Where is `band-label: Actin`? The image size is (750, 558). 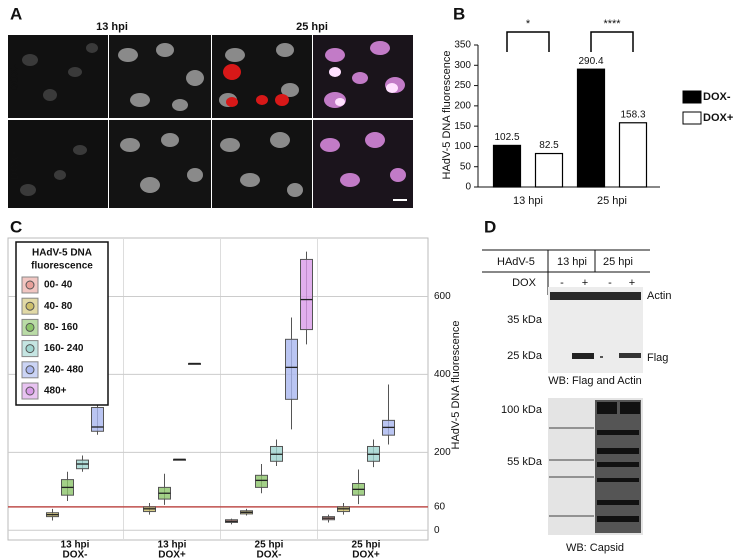
band-label: Actin is located at coordinates (659, 296).